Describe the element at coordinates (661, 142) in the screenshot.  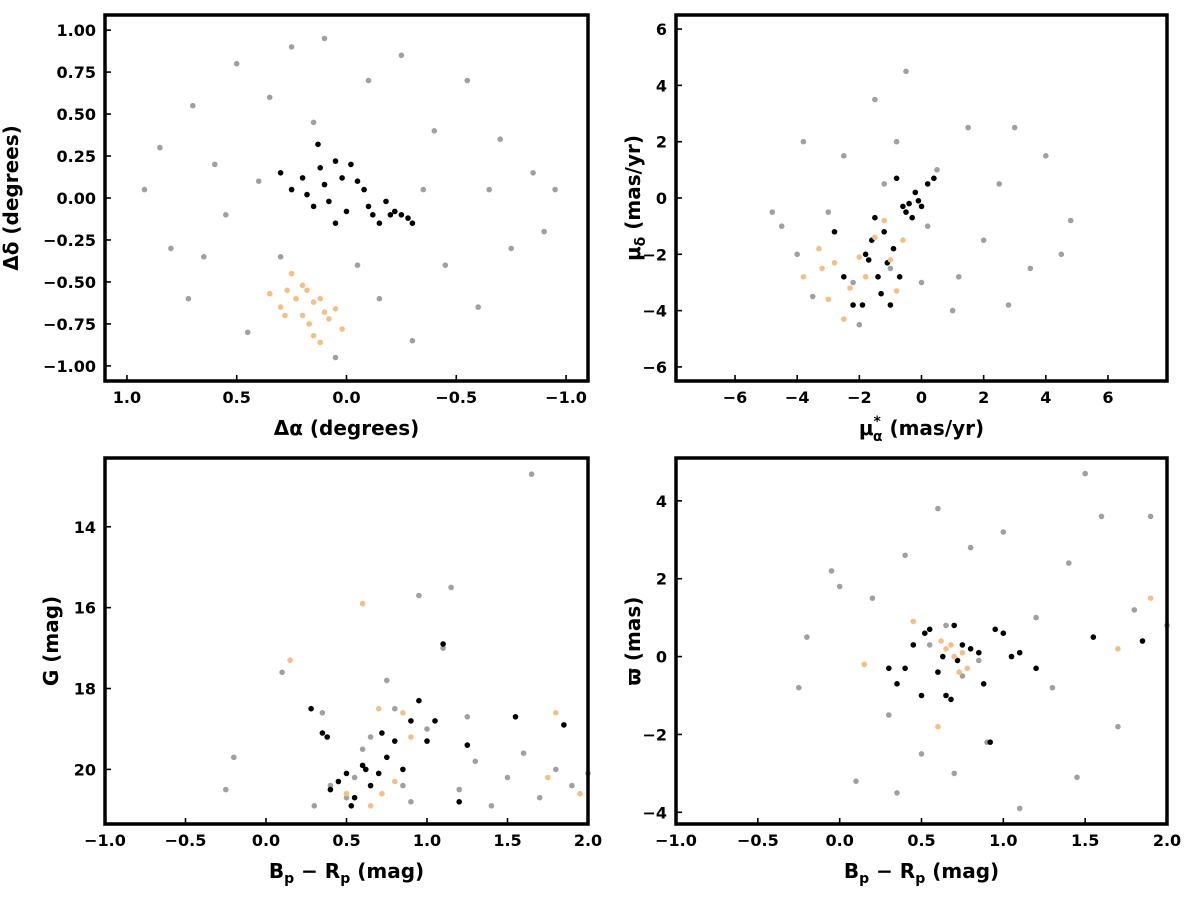
I see `y-tick-label: 2` at that location.